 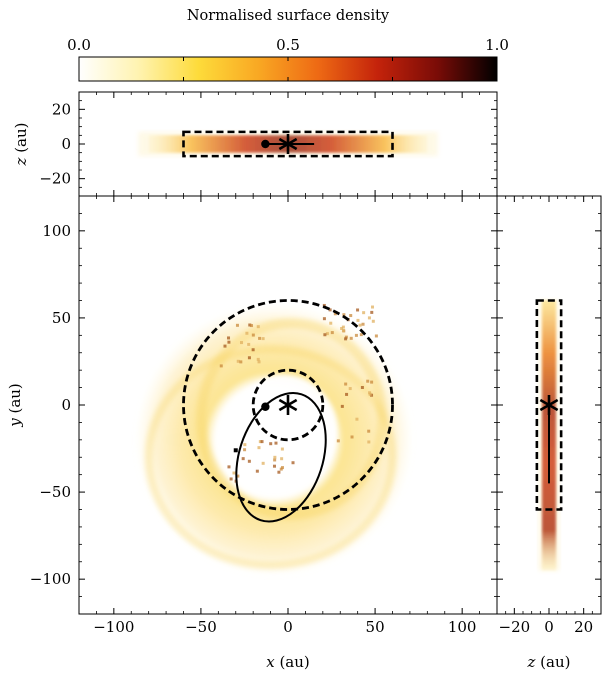 I want to click on colorbar-tick-label: 0.5, so click(x=288, y=45).